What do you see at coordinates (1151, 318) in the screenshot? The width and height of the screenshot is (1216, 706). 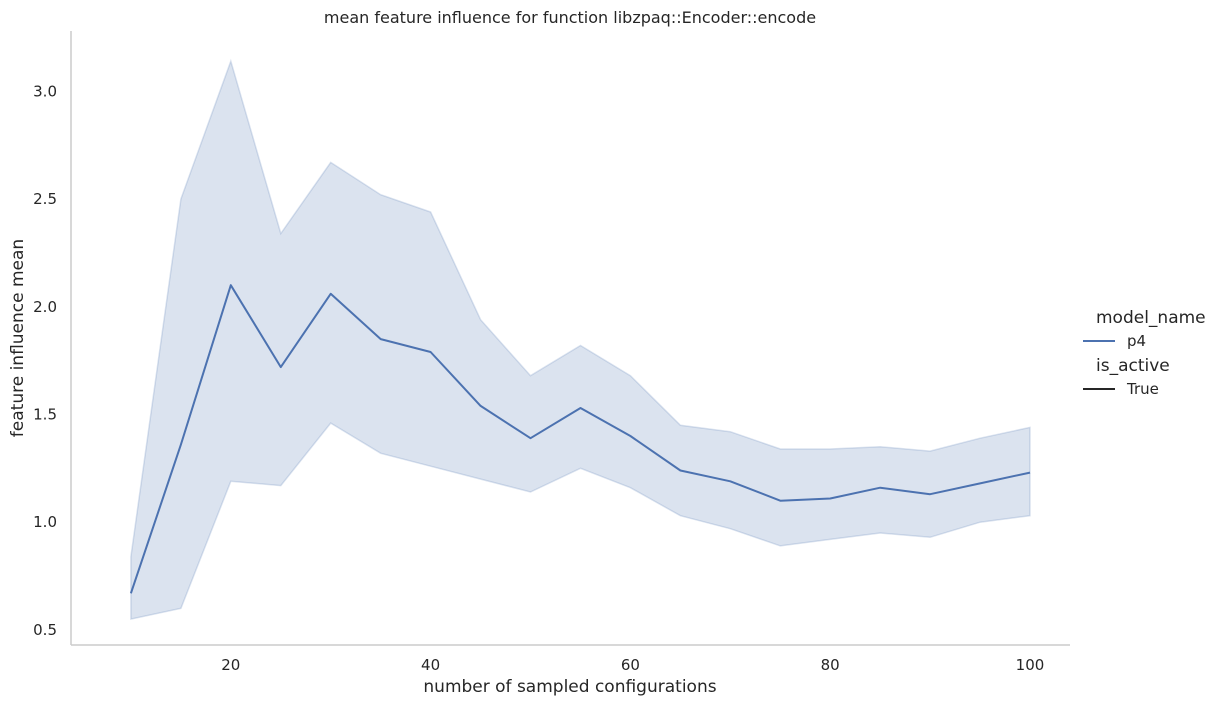 I see `legend-hue-title: model_name` at bounding box center [1151, 318].